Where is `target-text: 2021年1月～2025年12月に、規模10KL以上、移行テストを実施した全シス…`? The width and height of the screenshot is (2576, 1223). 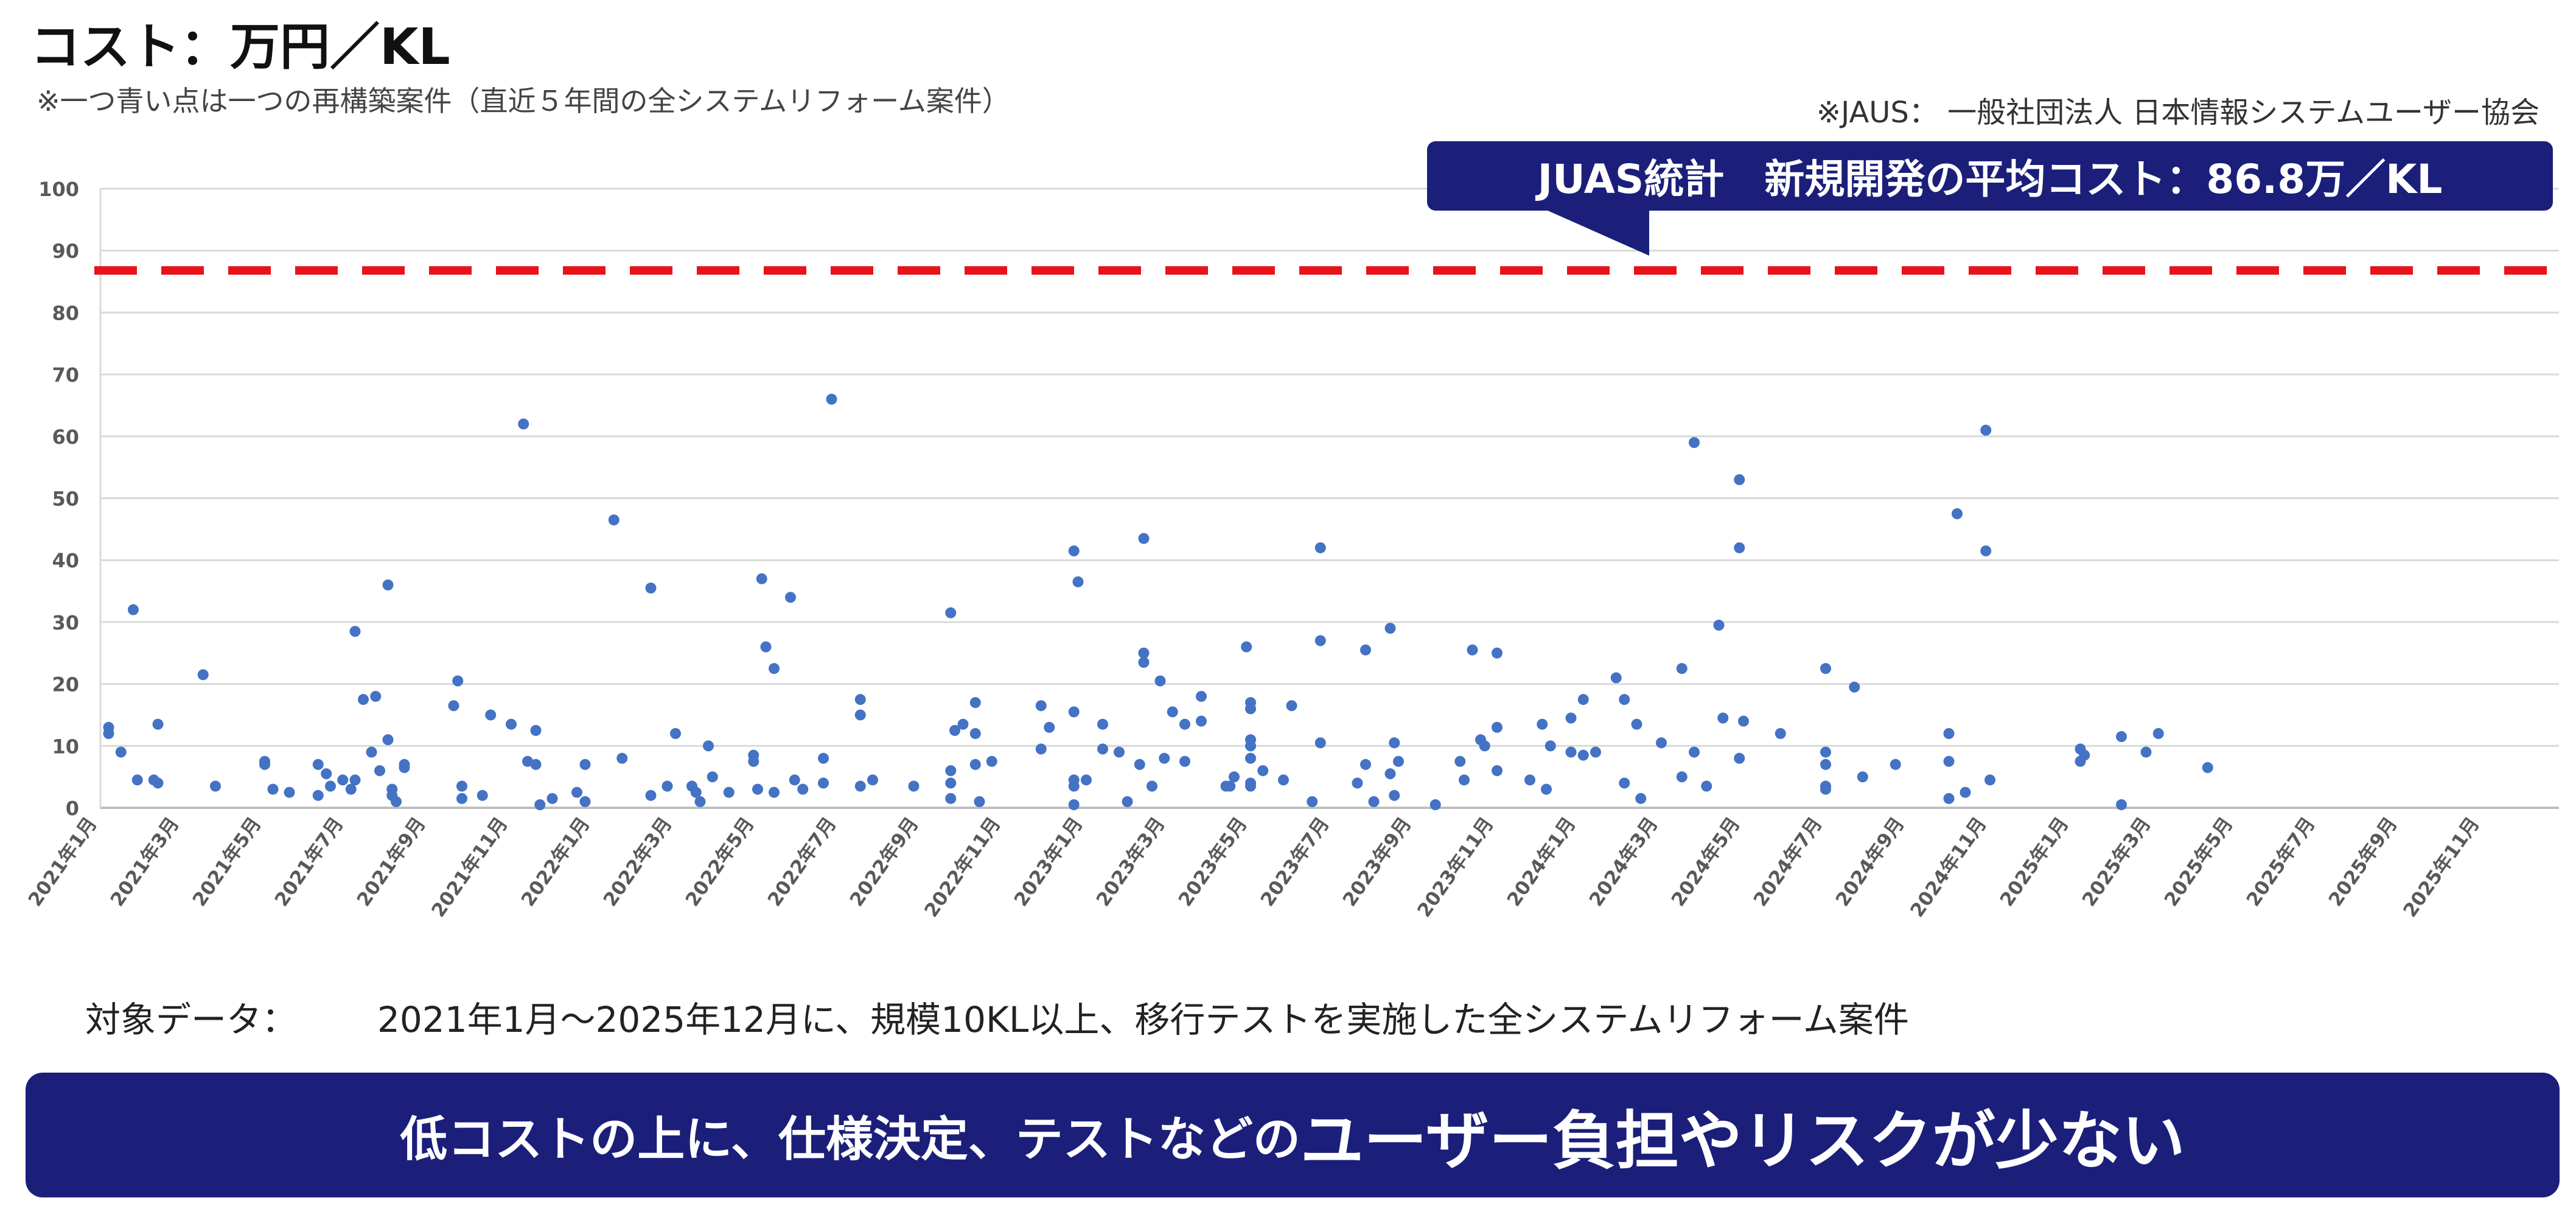 target-text: 2021年1月～2025年12月に、規模10KL以上、移行テストを実施した全シス… is located at coordinates (1143, 1019).